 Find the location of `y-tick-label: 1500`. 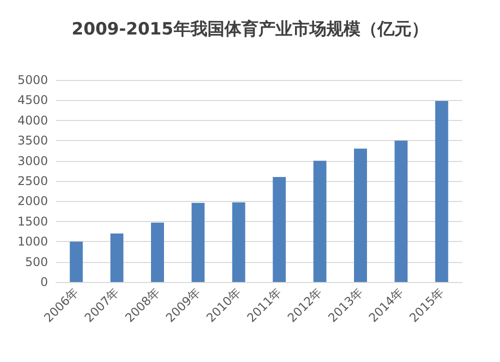

y-tick-label: 1500 is located at coordinates (32, 221).